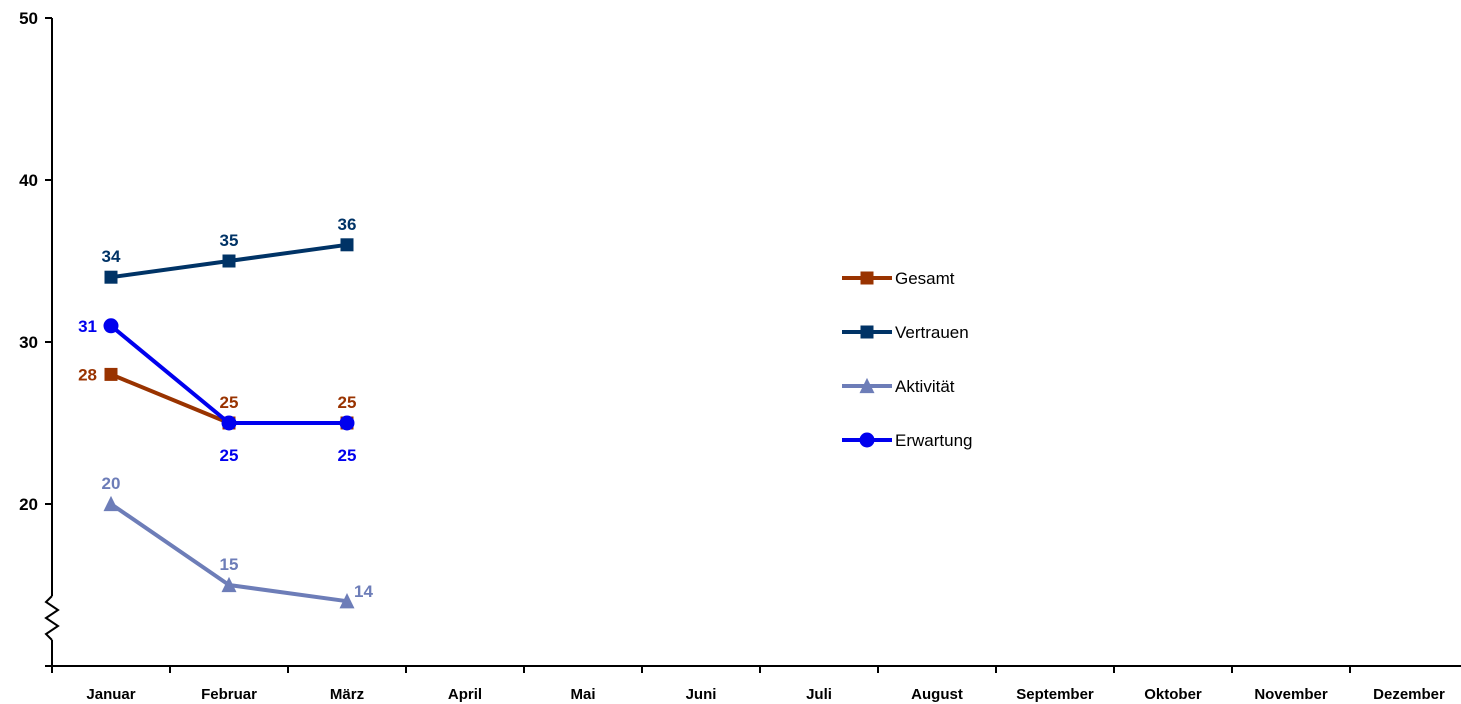 This screenshot has width=1461, height=704. I want to click on x-tick-label-februar: Februar, so click(229, 694).